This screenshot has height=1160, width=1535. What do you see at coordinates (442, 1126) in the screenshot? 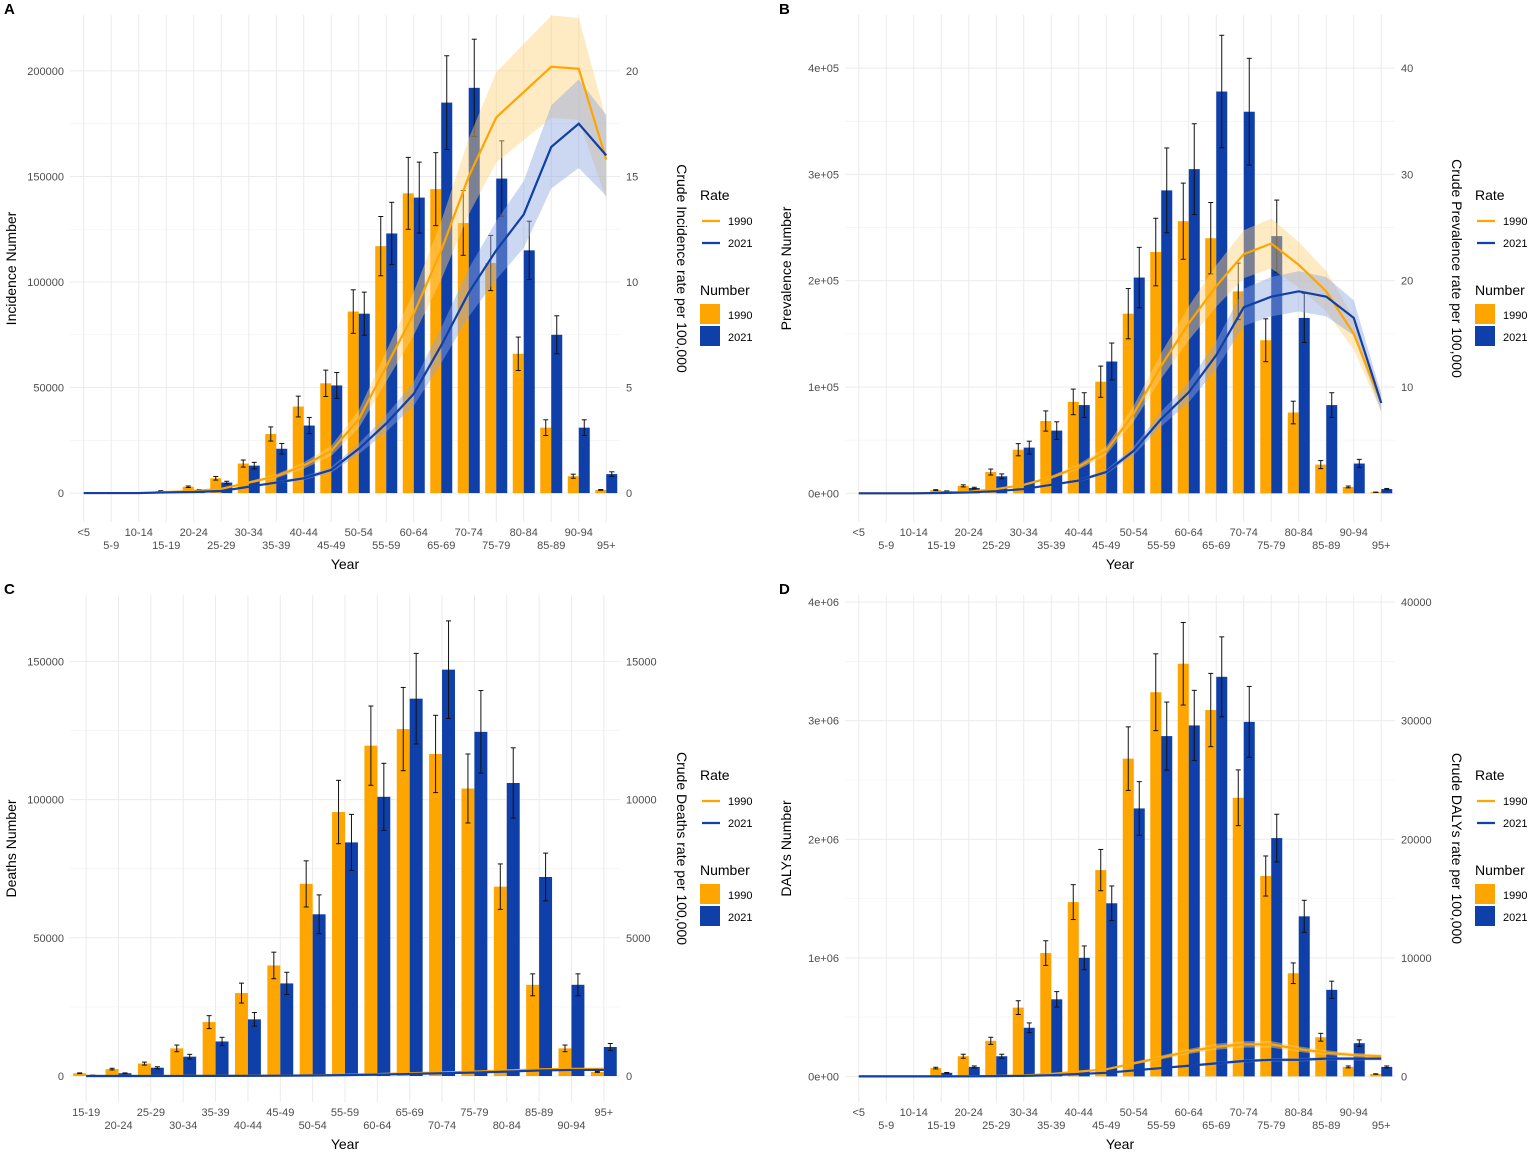
I see `x-tick-label: 70-74` at bounding box center [442, 1126].